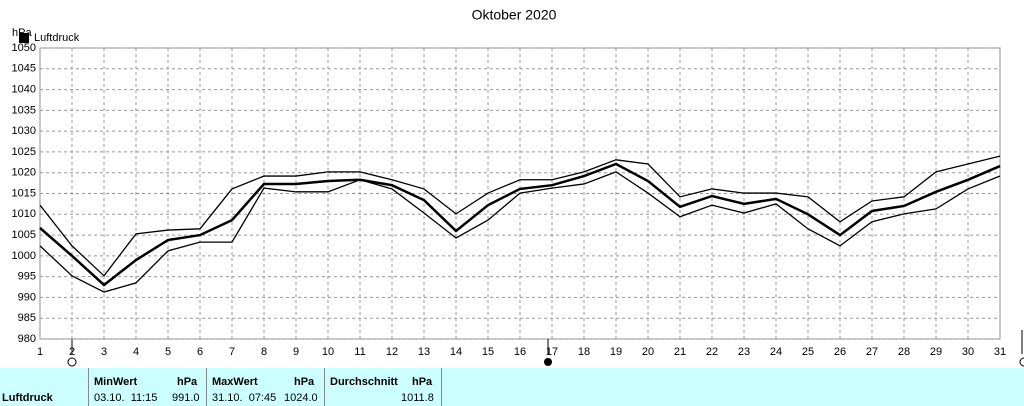 The width and height of the screenshot is (1024, 406). What do you see at coordinates (27, 318) in the screenshot?
I see `y-tick-label: 985` at bounding box center [27, 318].